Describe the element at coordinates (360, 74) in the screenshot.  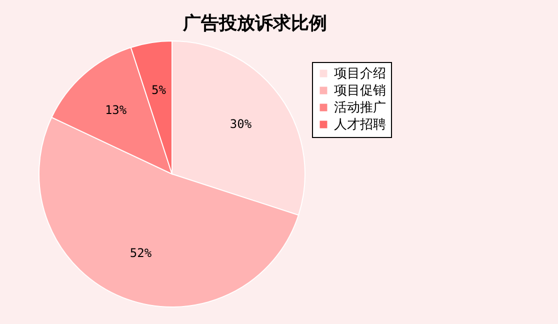
I see `legend-label: 项目介绍` at that location.